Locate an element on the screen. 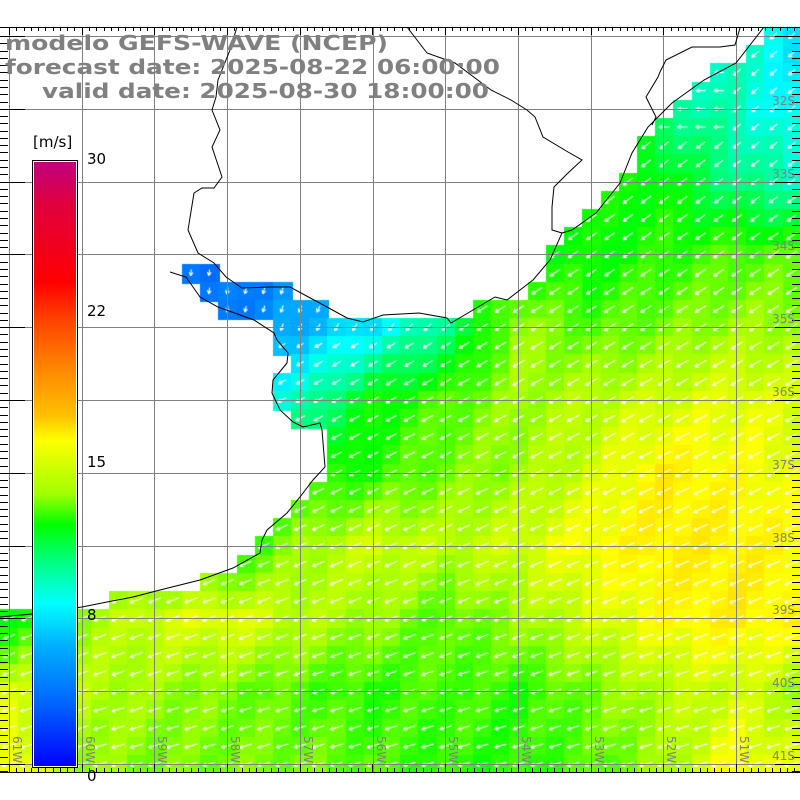 The width and height of the screenshot is (800, 800). lon-label: 55W is located at coordinates (453, 749).